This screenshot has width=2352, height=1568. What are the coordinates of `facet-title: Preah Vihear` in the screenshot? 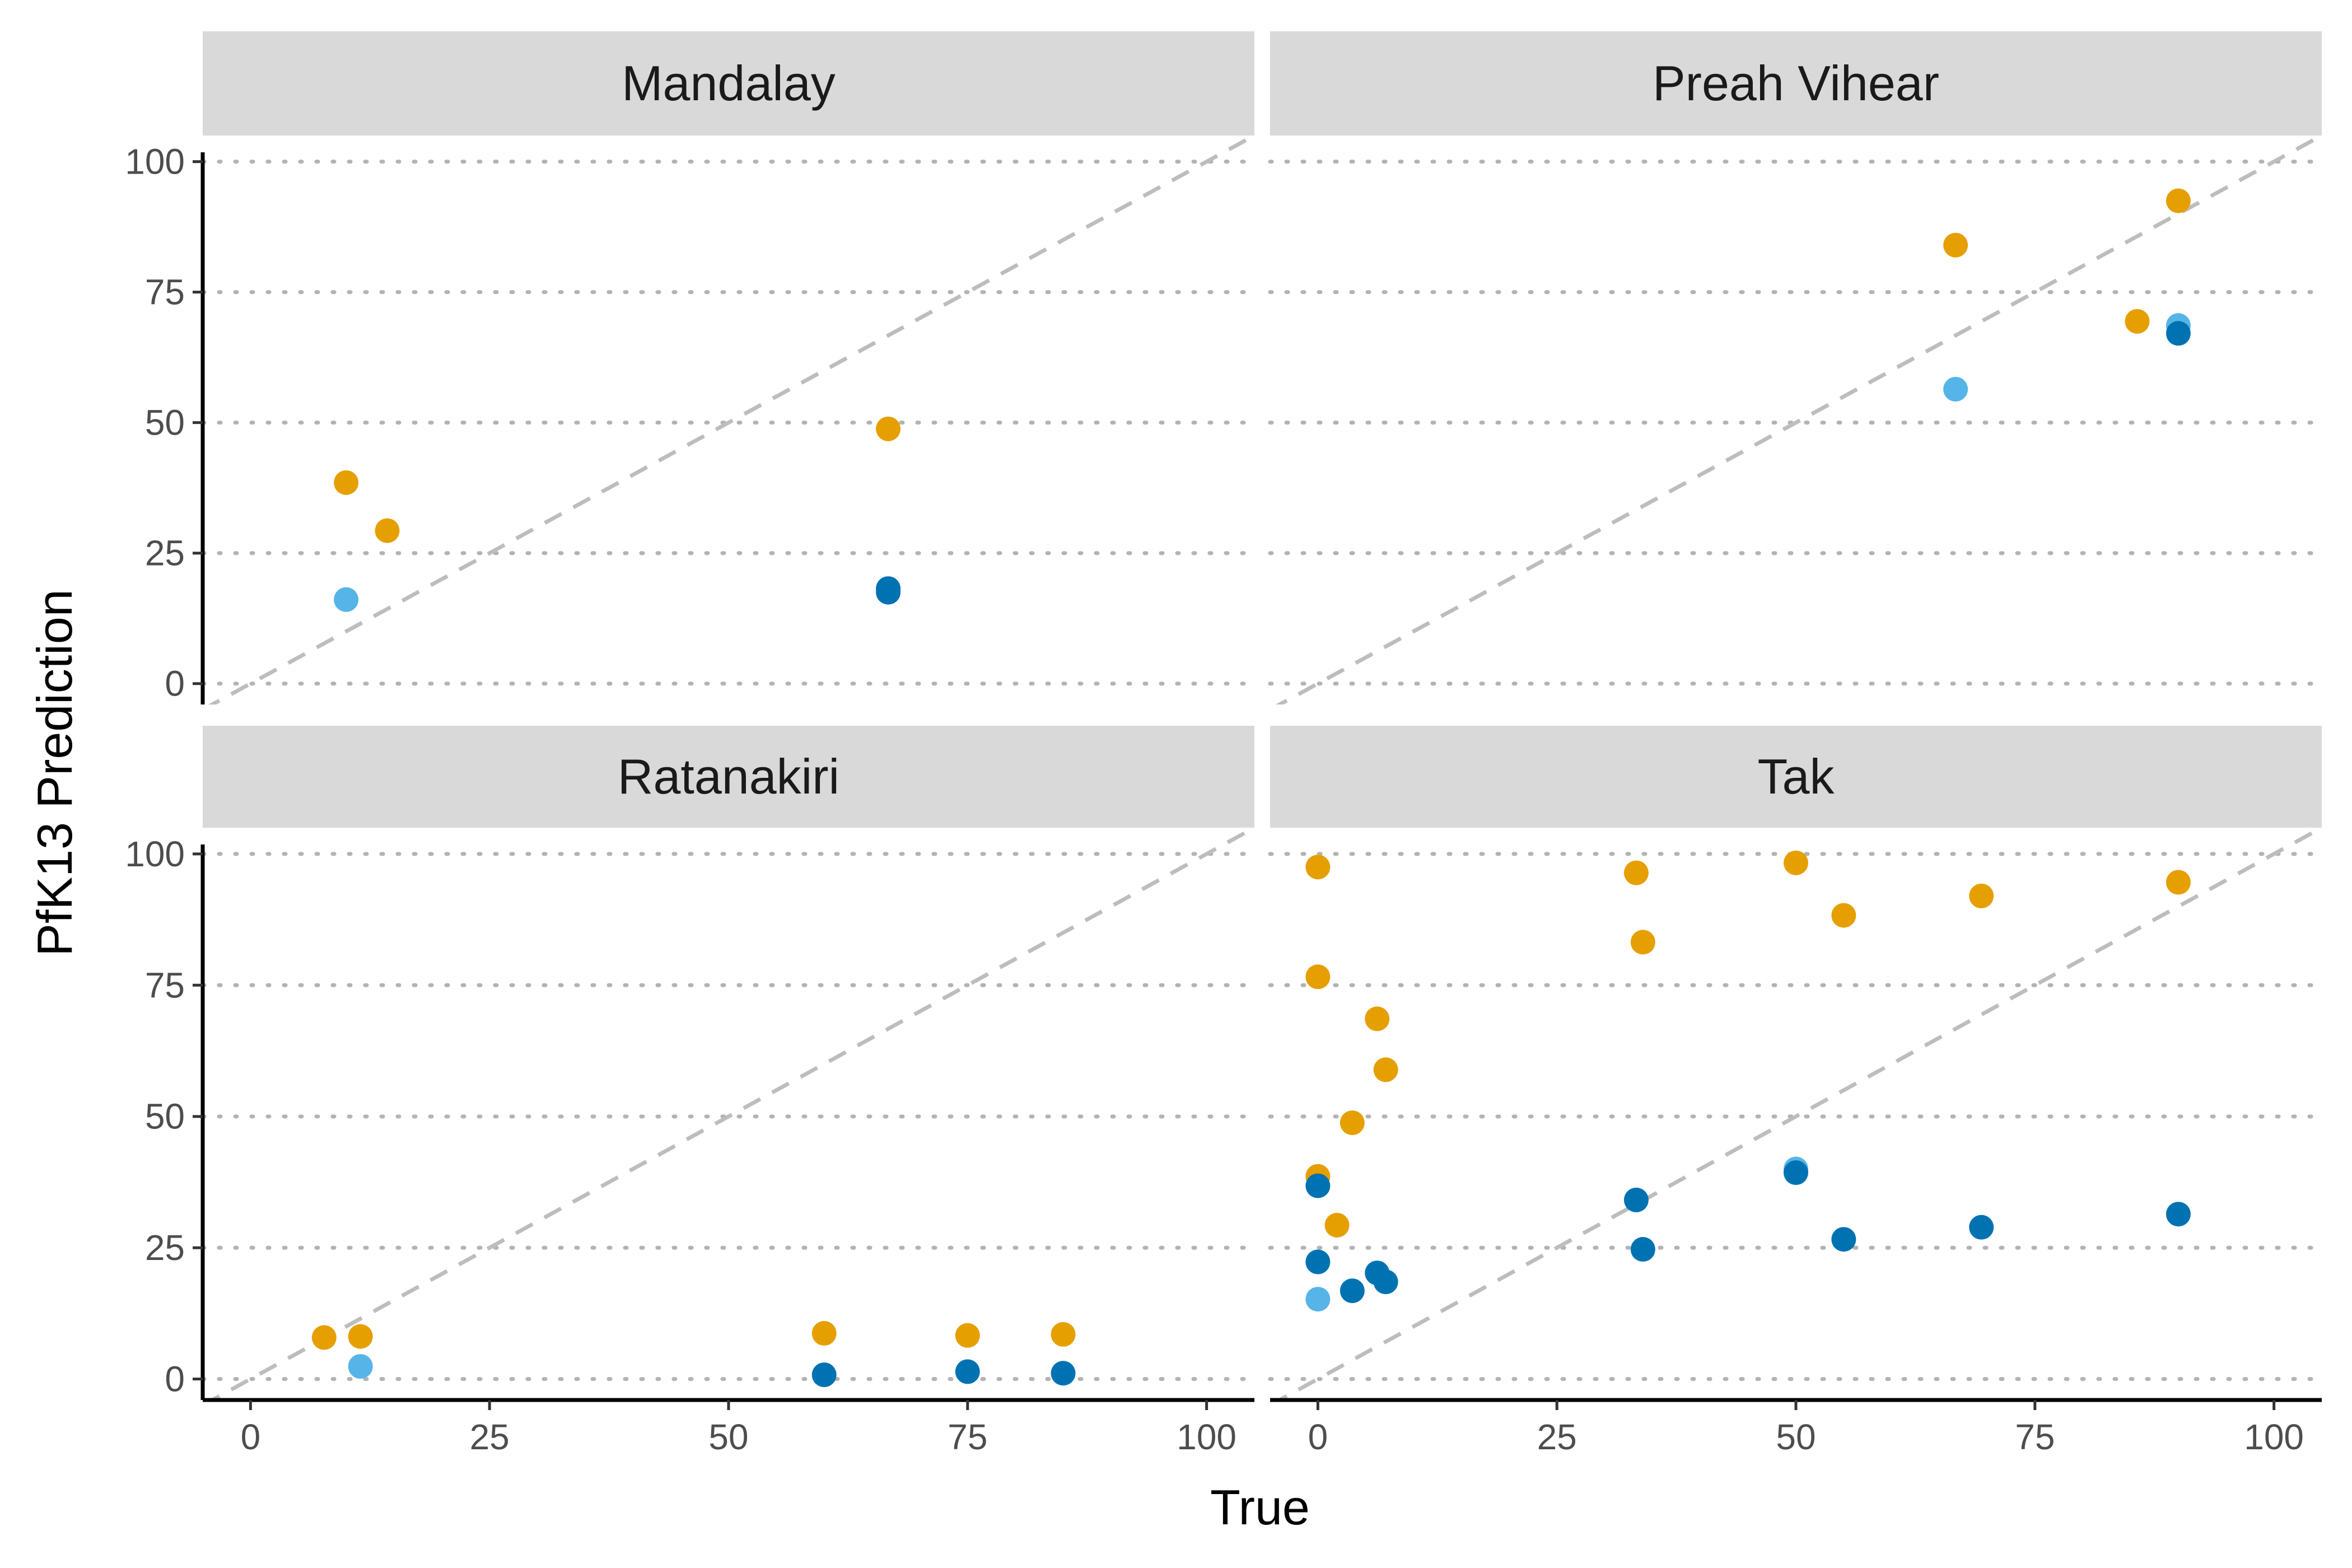 It's located at (1796, 83).